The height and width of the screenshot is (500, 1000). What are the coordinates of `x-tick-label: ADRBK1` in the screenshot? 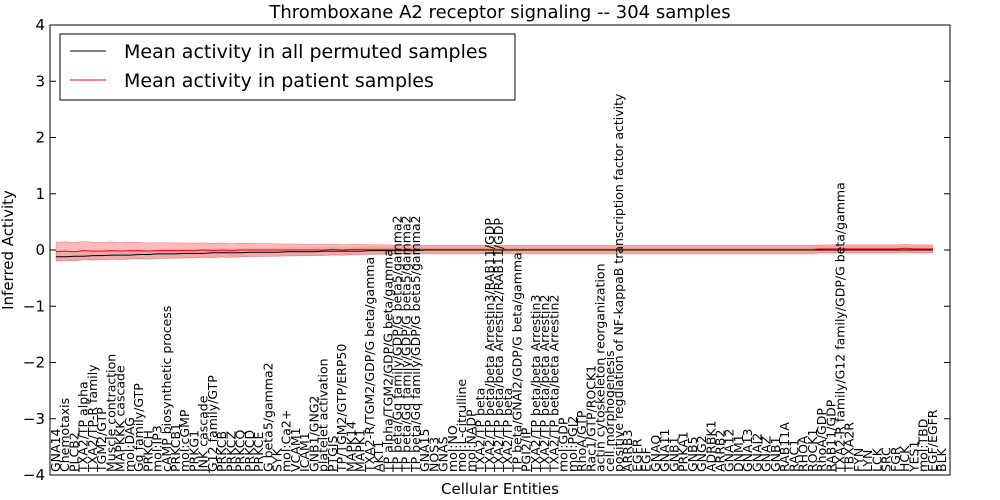 It's located at (710, 446).